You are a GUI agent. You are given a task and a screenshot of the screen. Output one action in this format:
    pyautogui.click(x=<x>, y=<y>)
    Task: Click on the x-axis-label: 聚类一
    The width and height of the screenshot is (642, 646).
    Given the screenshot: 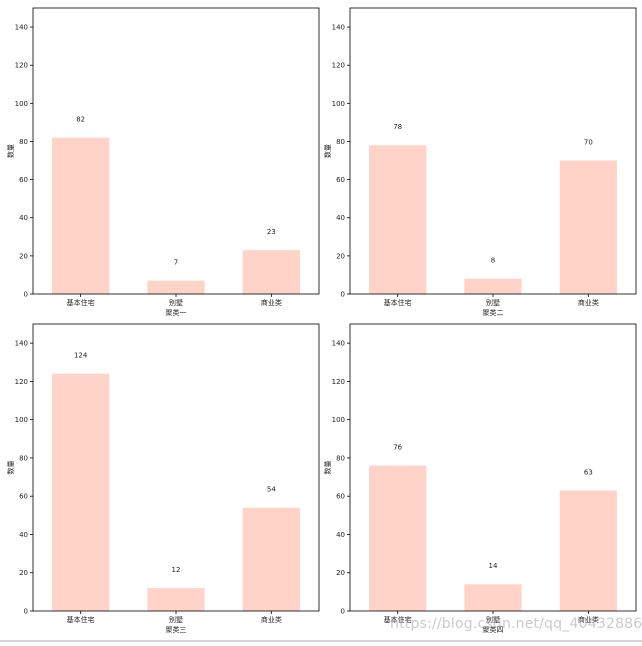 What is the action you would take?
    pyautogui.click(x=176, y=312)
    